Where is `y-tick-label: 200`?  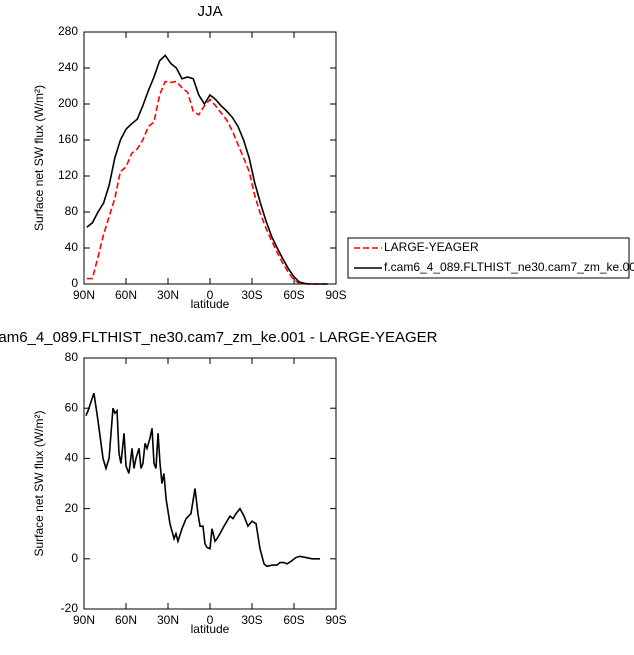
y-tick-label: 200 is located at coordinates (68, 103).